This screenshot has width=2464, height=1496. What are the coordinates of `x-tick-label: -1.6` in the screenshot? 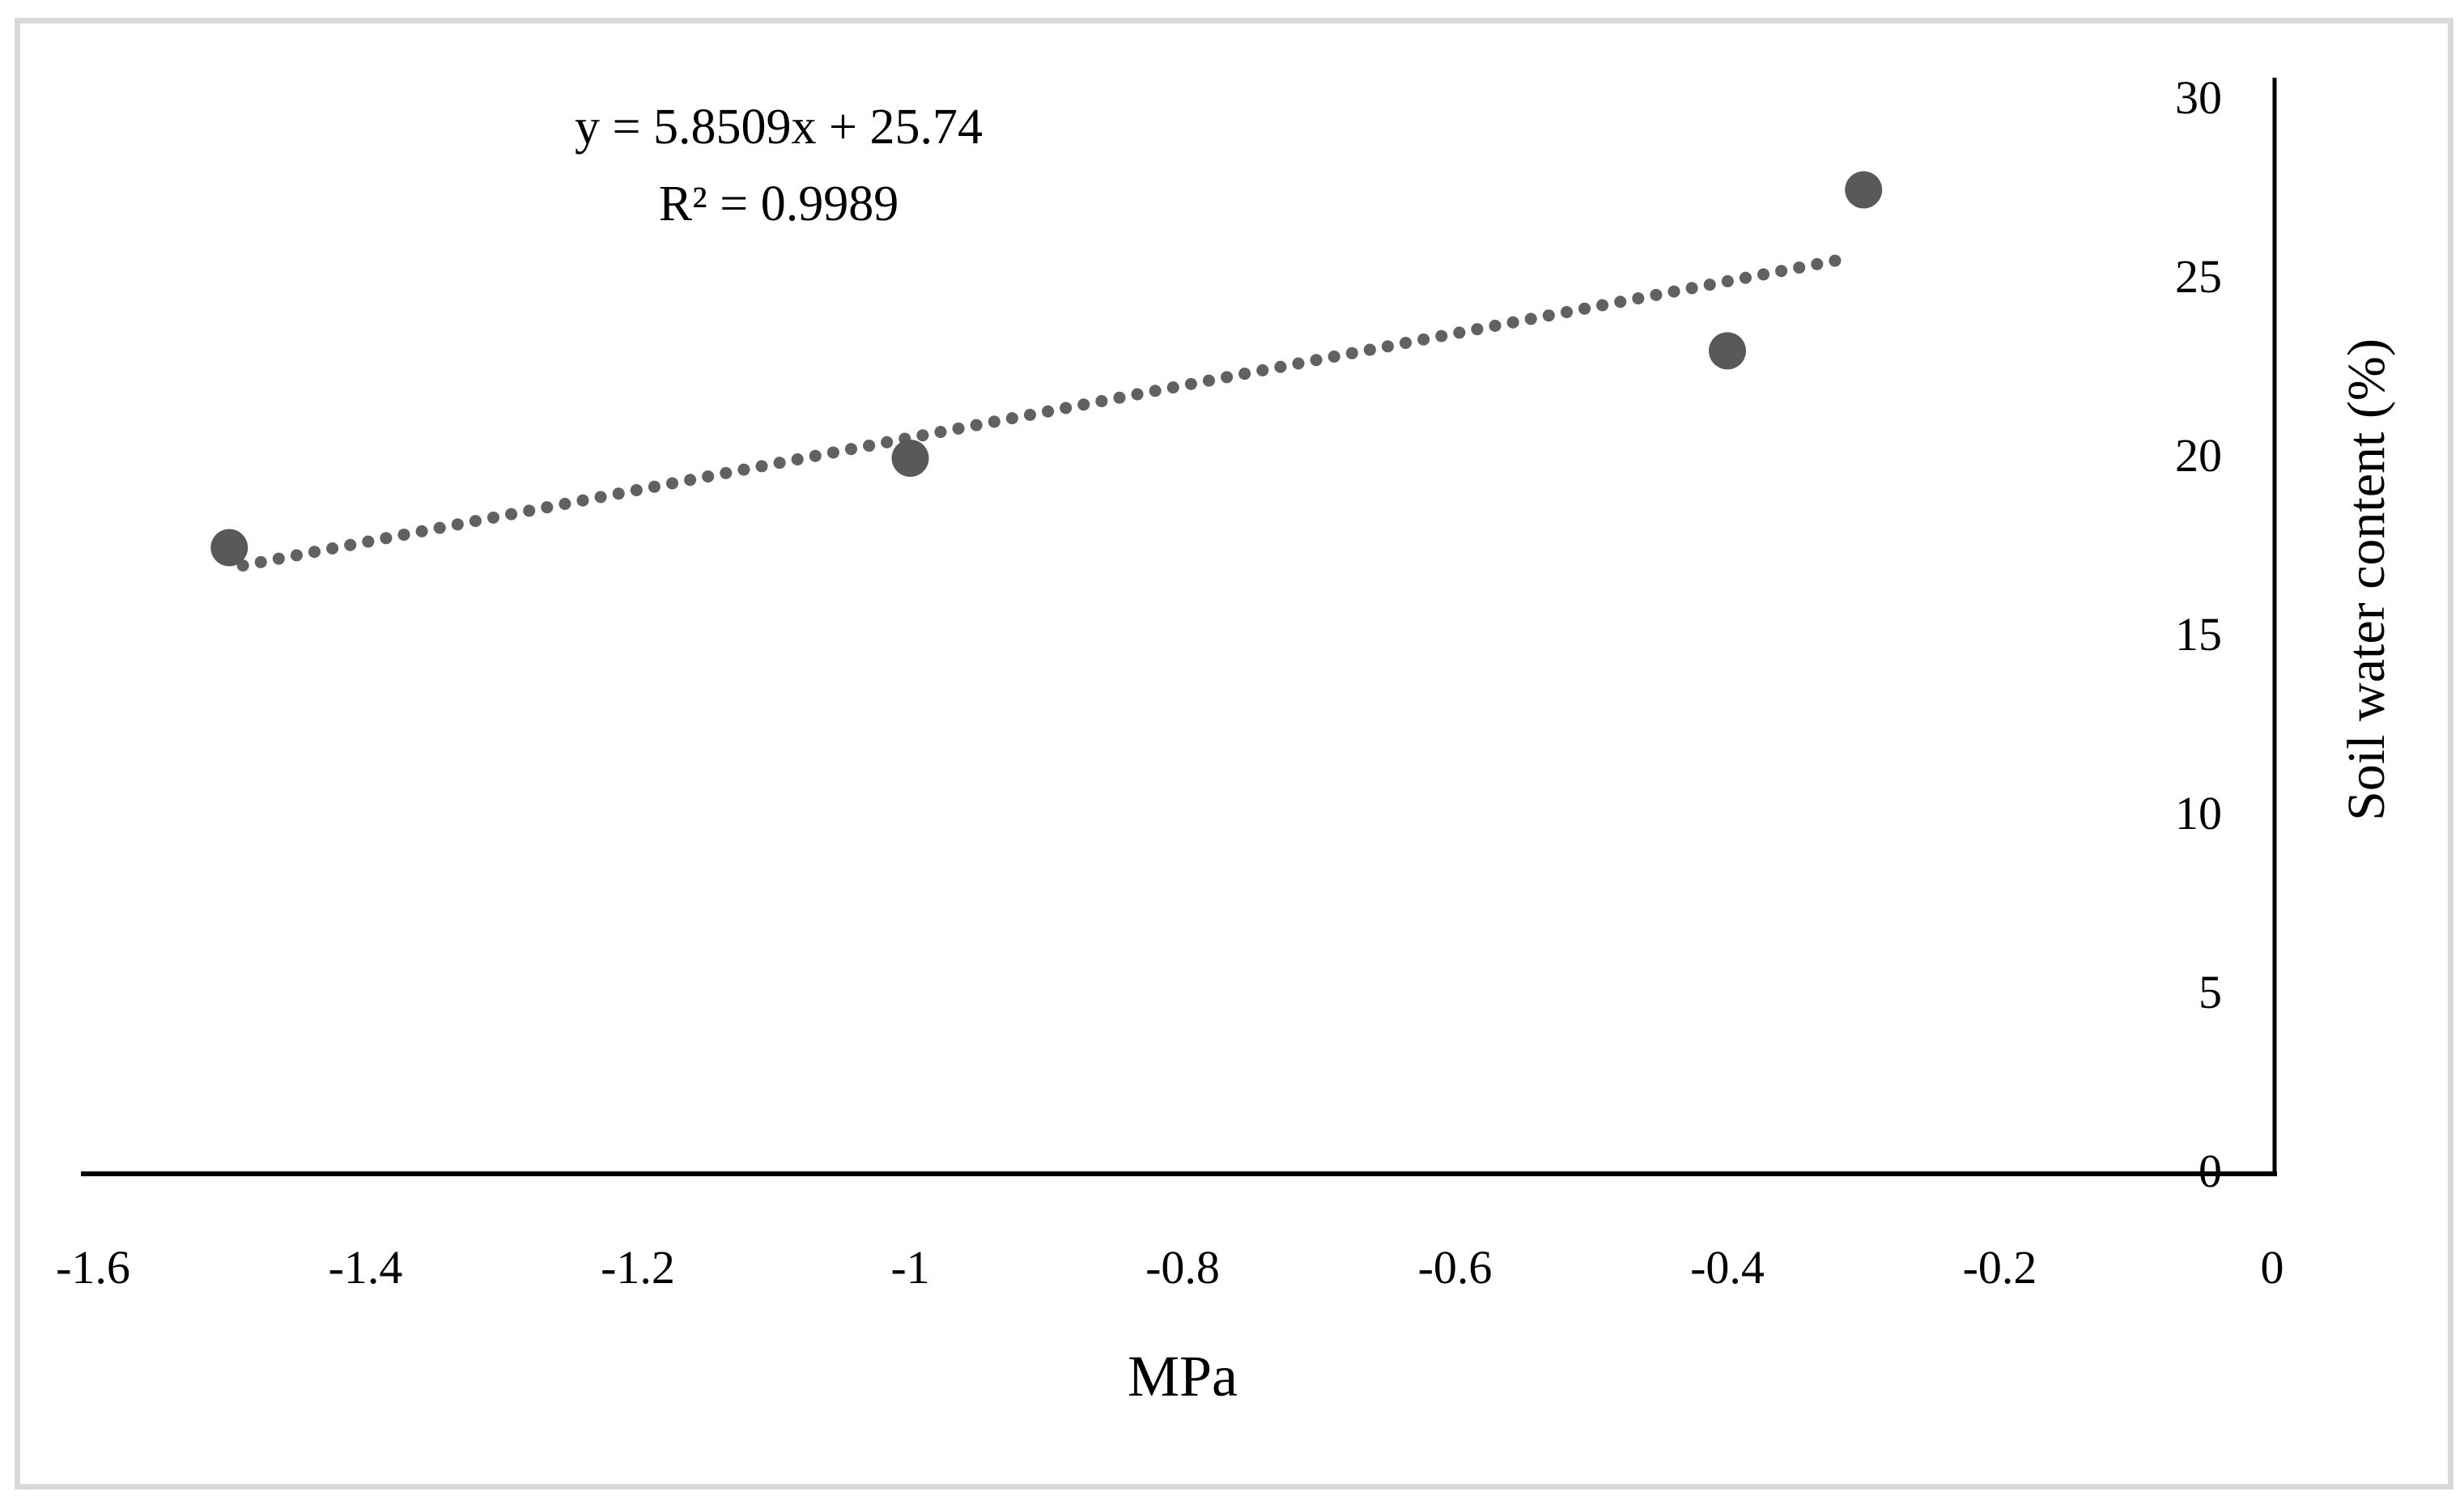 It's located at (93, 1267).